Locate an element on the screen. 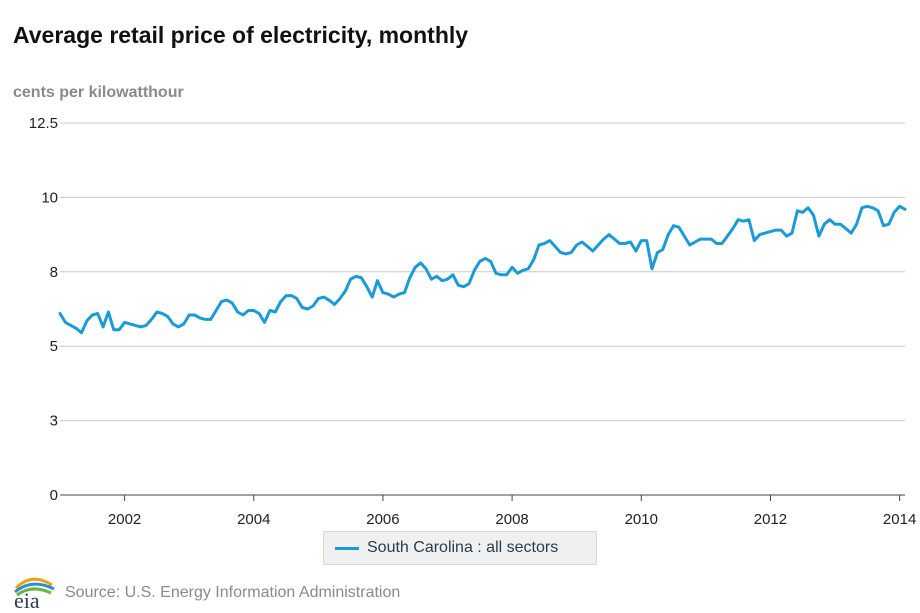  x-tick-label: 2012 is located at coordinates (770, 519).